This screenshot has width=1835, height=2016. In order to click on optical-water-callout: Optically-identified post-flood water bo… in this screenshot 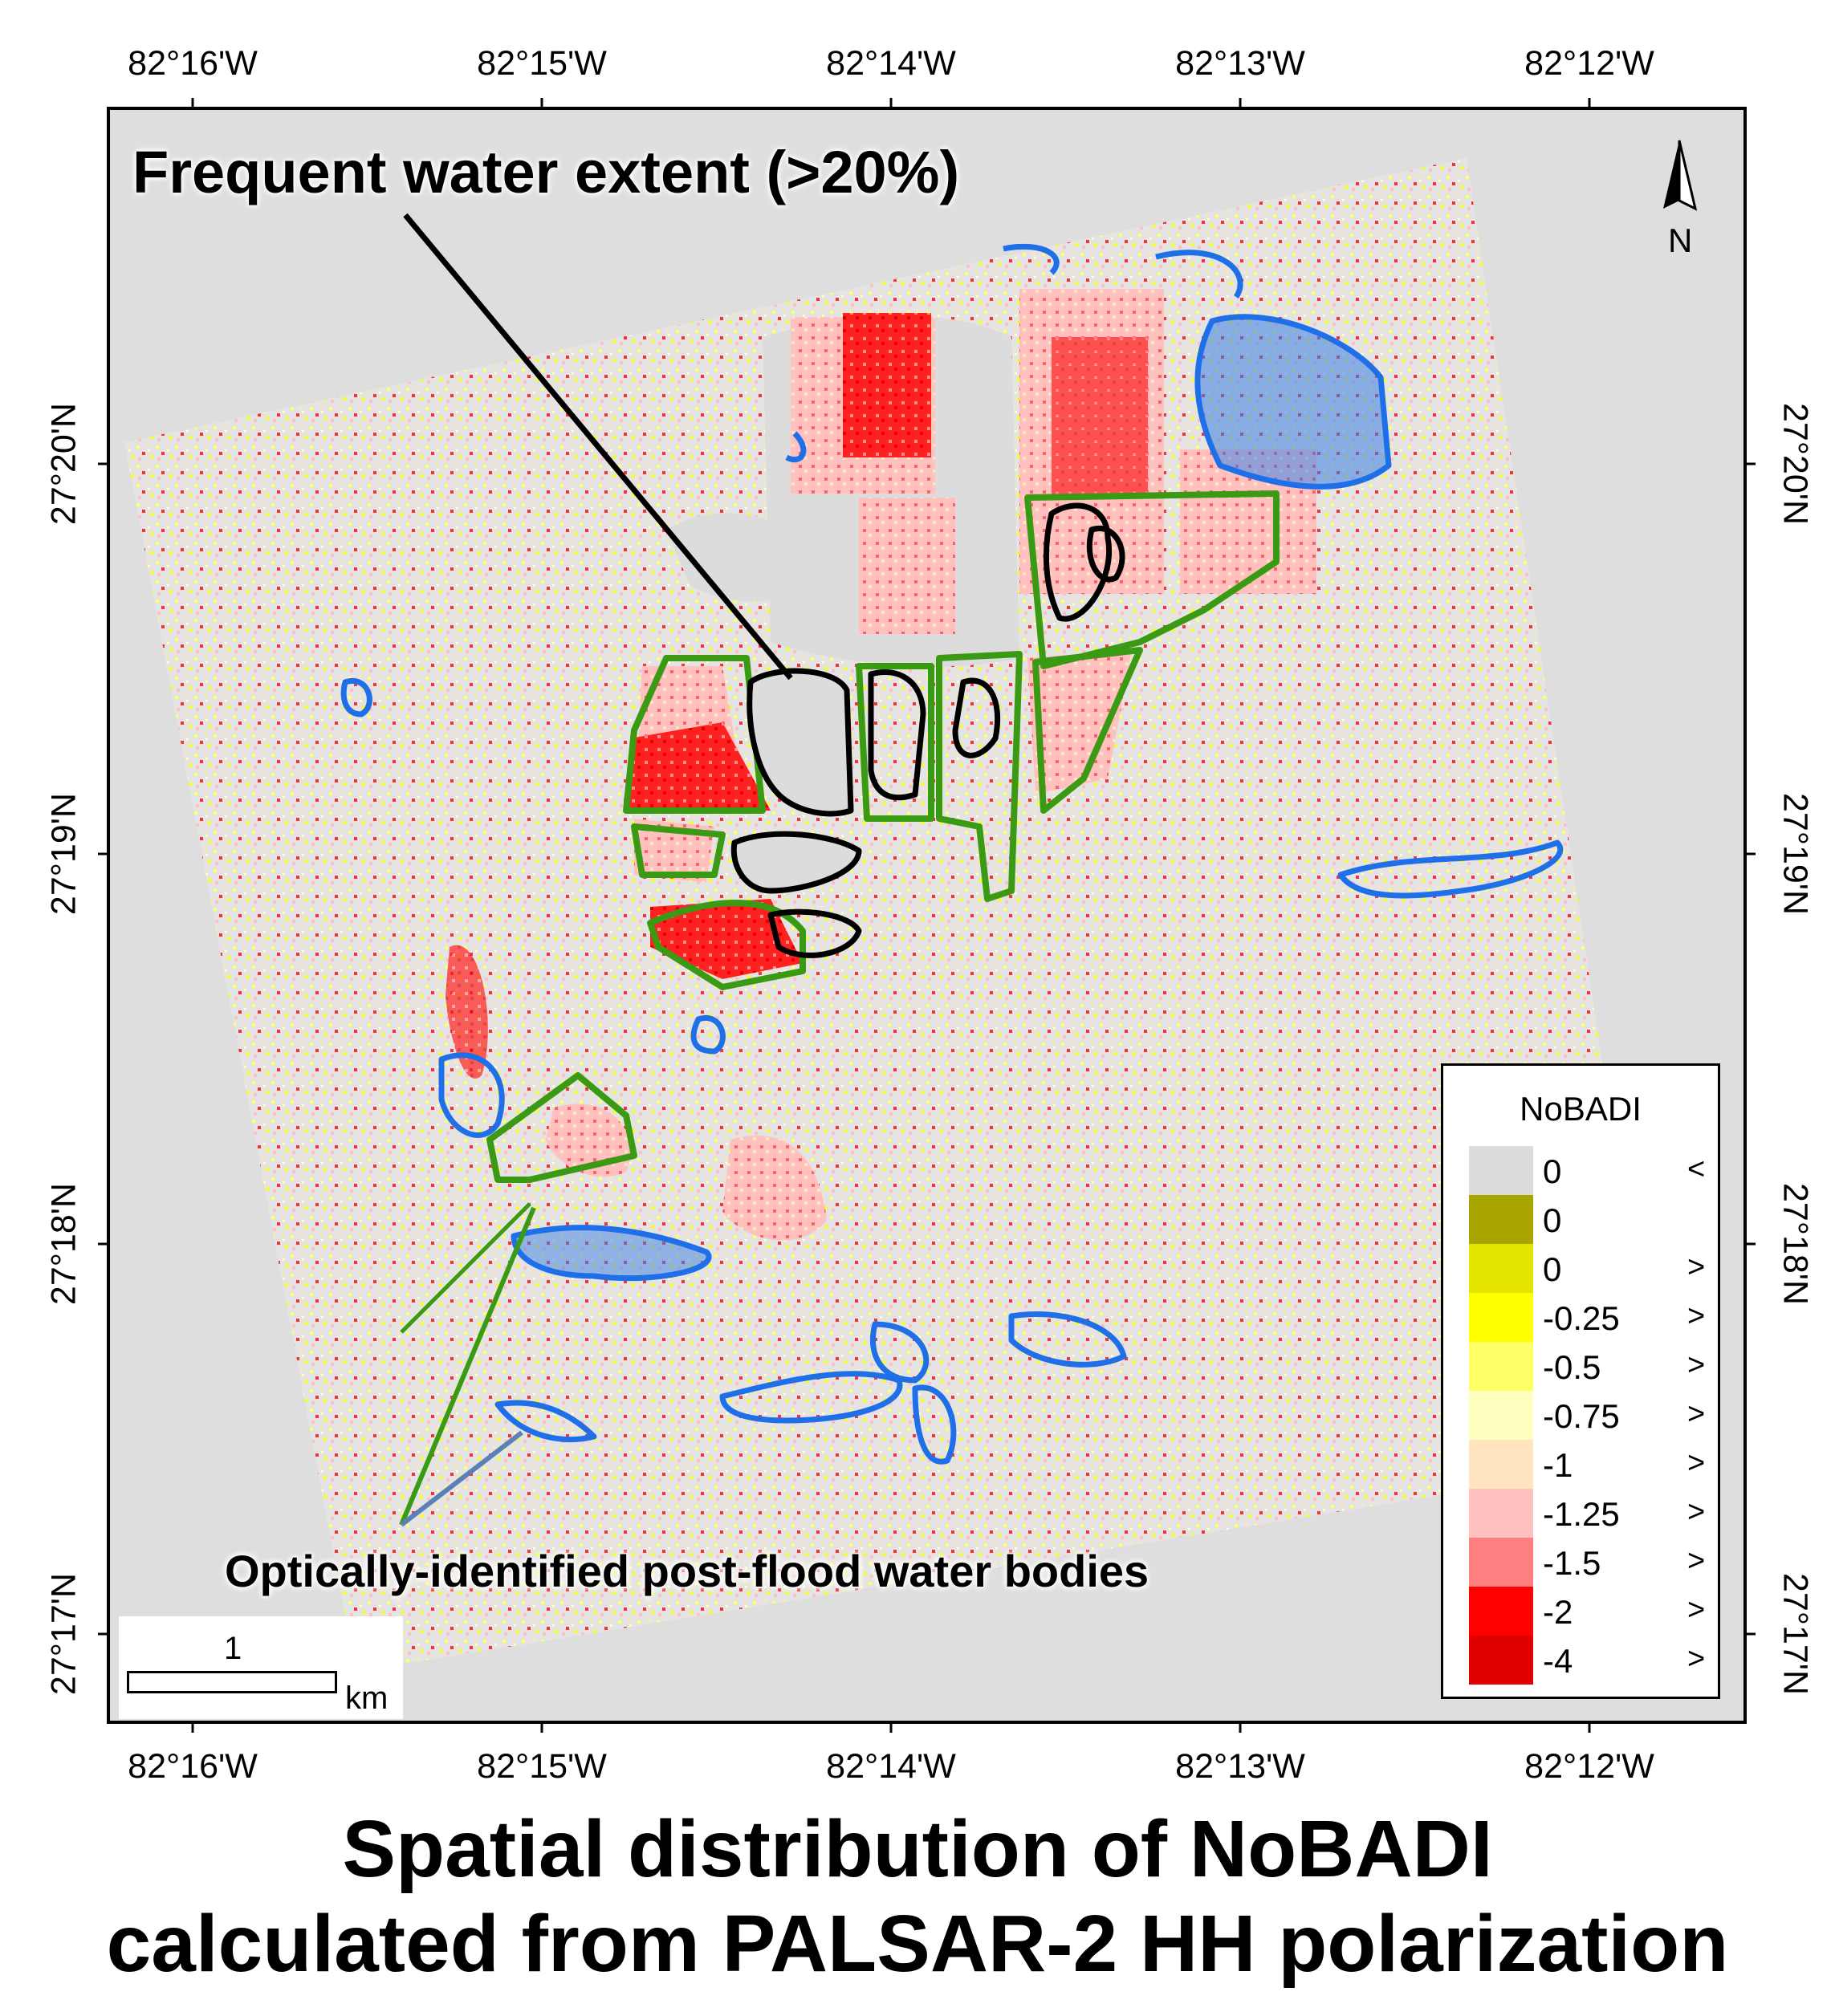, I will do `click(687, 1571)`.